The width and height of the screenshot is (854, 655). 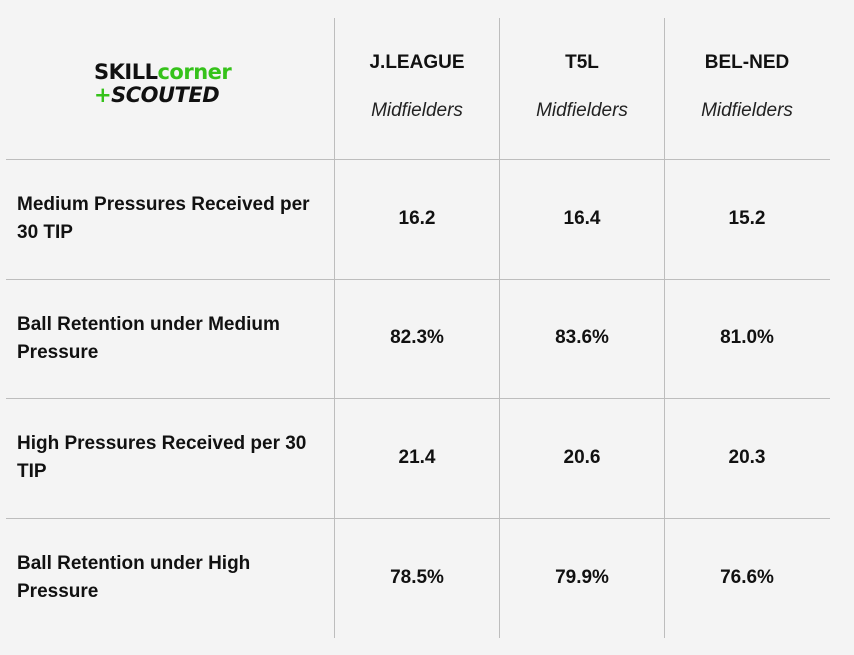 What do you see at coordinates (162, 457) in the screenshot?
I see `row-label-high-pressures: High Pressures Received per 30 TIP` at bounding box center [162, 457].